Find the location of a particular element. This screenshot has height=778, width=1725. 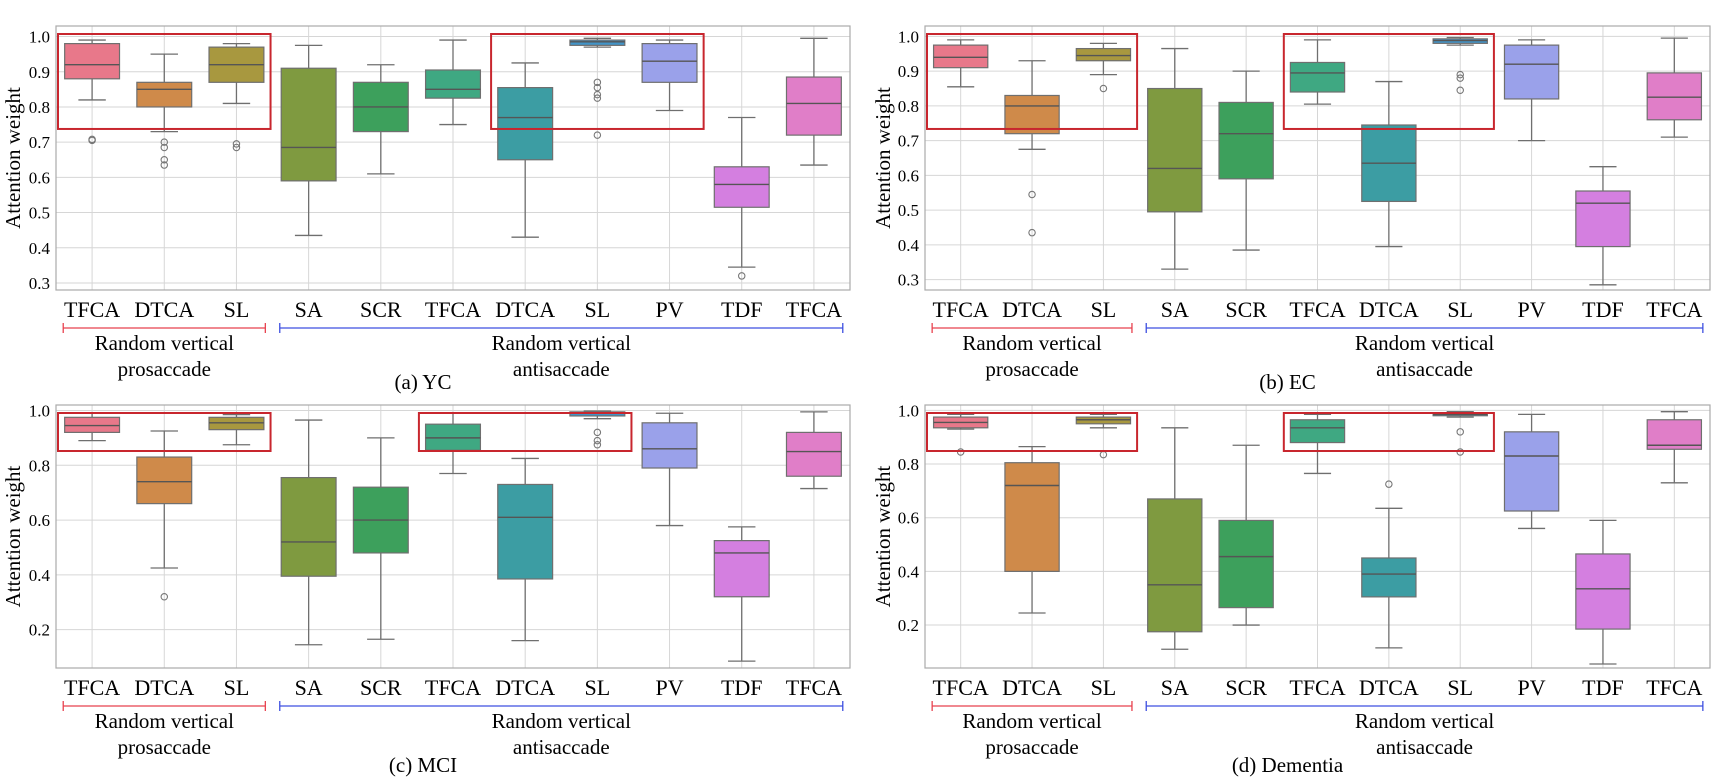

panel-caption: (c) MCI is located at coordinates (423, 765).